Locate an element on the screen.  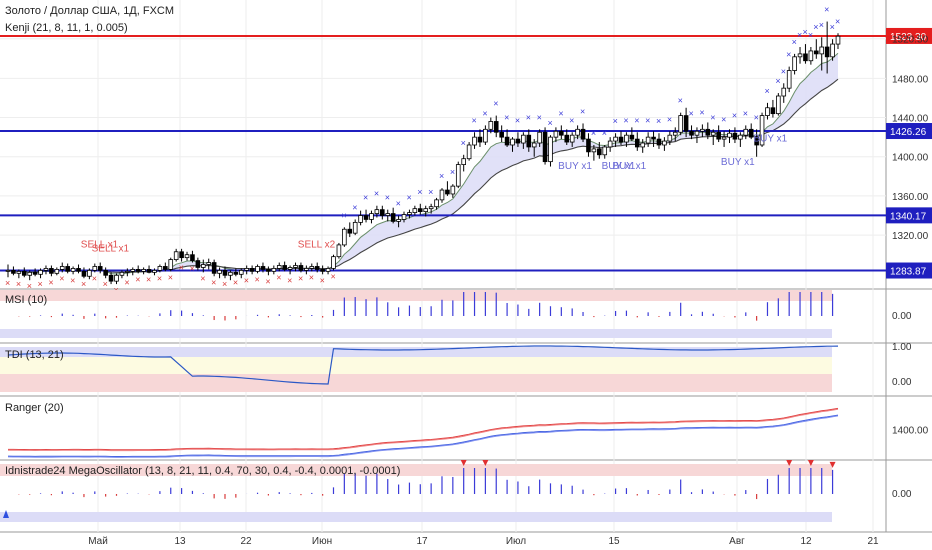
tdi-axis-bottom: 0.00 is located at coordinates (902, 382).